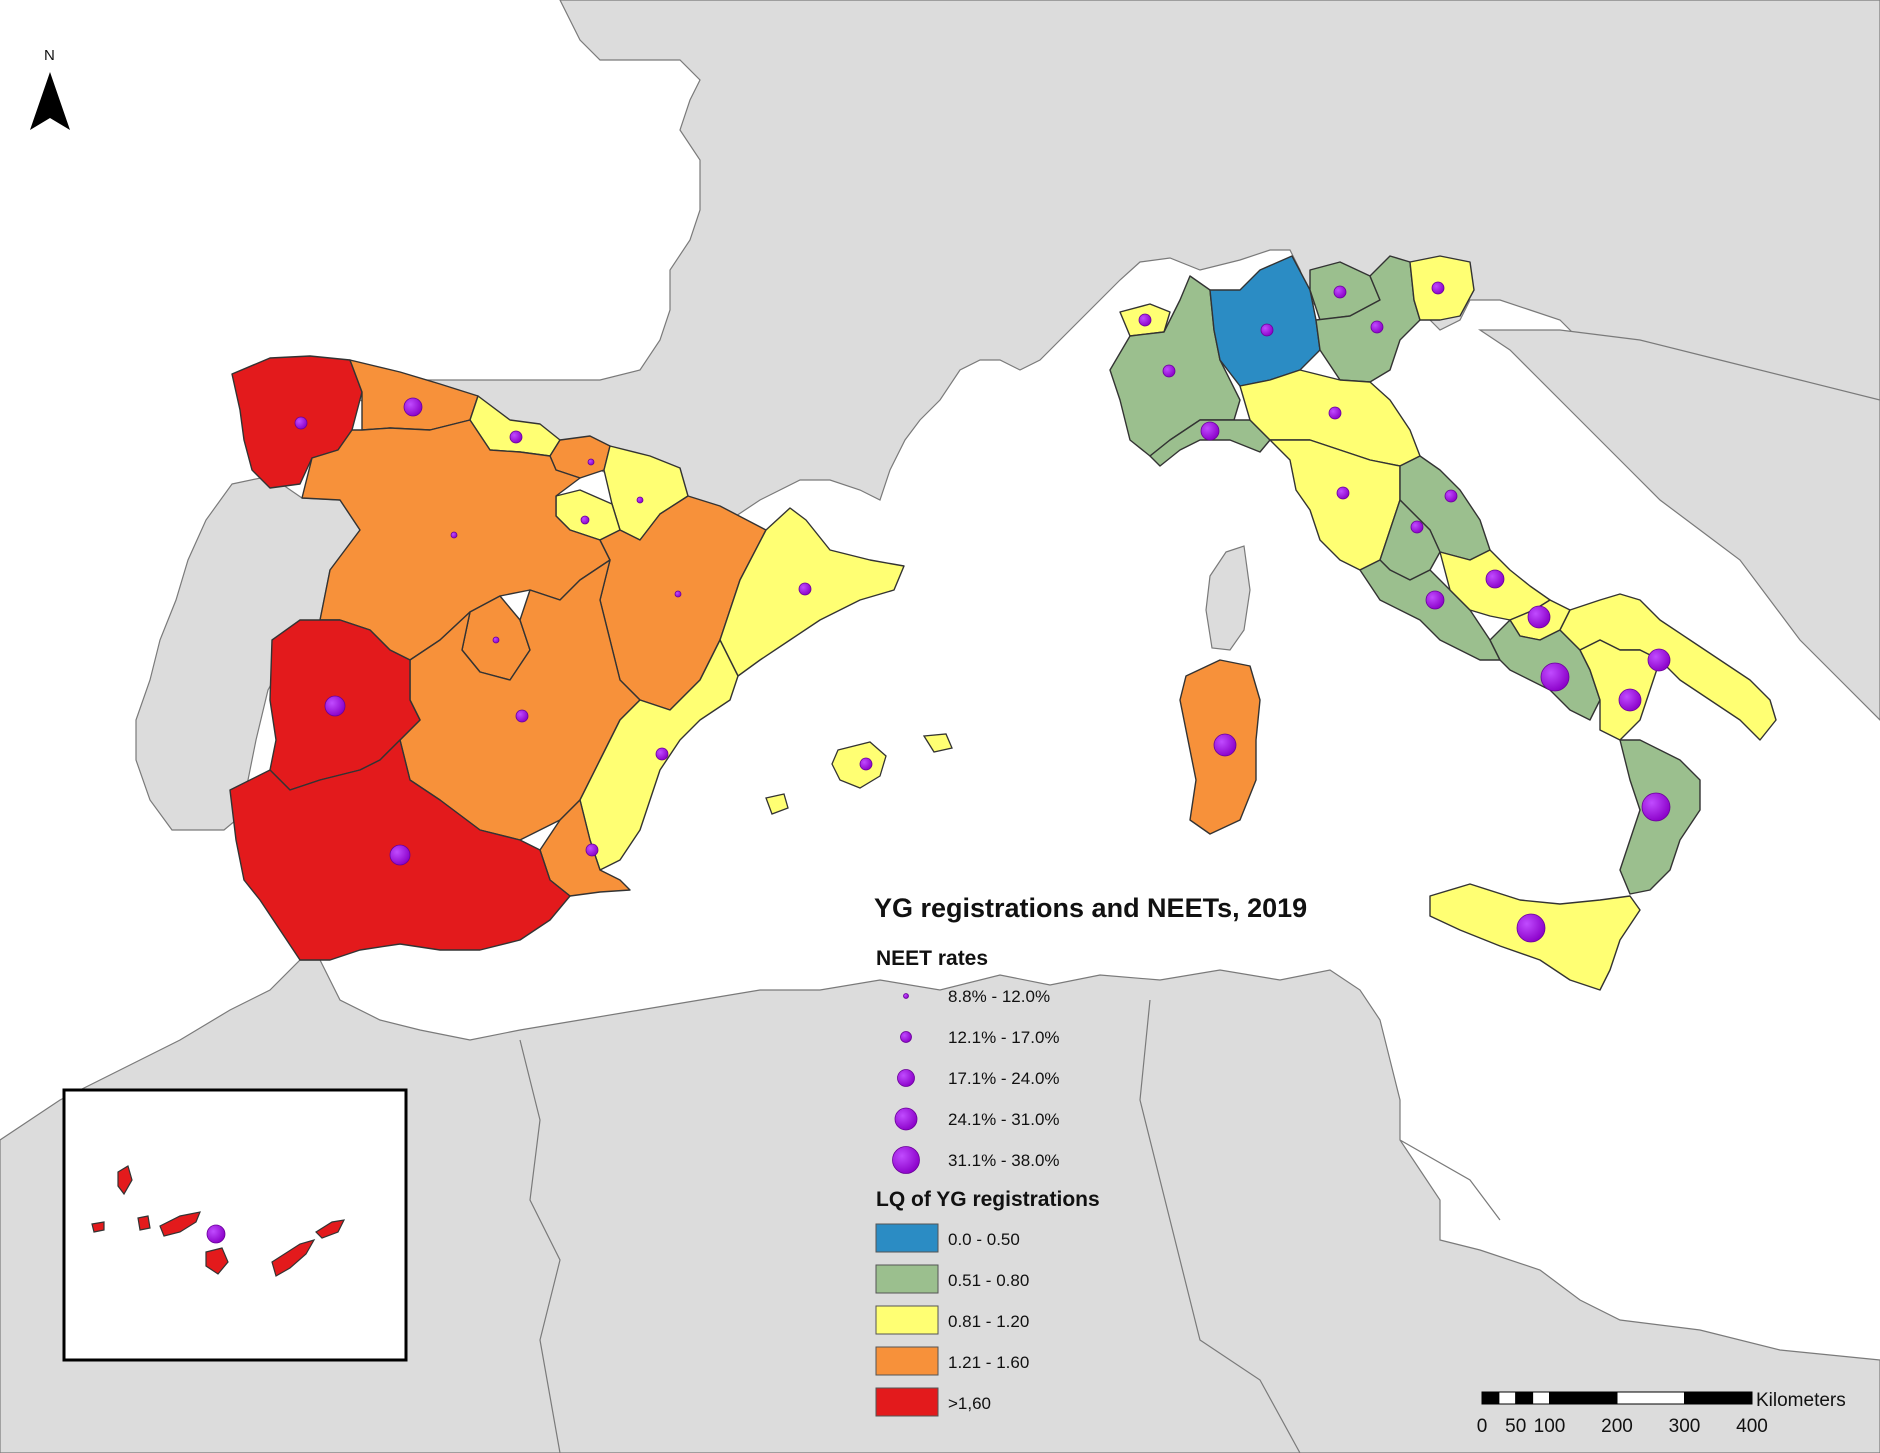 Image resolution: width=1880 pixels, height=1453 pixels. Describe the element at coordinates (1210, 443) in the screenshot. I see `region-liguria` at that location.